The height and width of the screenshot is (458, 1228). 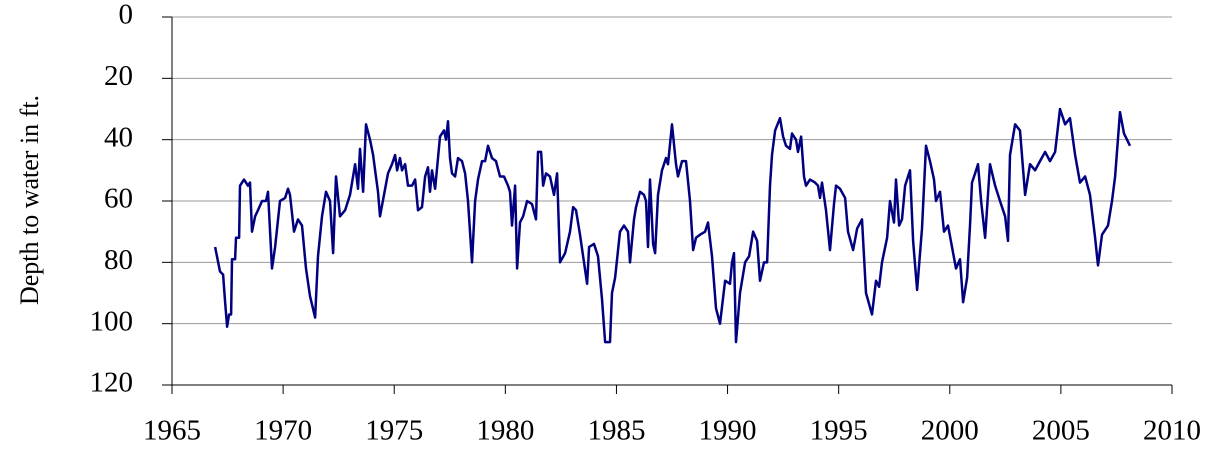 I want to click on x-tick-label: 2005, so click(x=1061, y=431).